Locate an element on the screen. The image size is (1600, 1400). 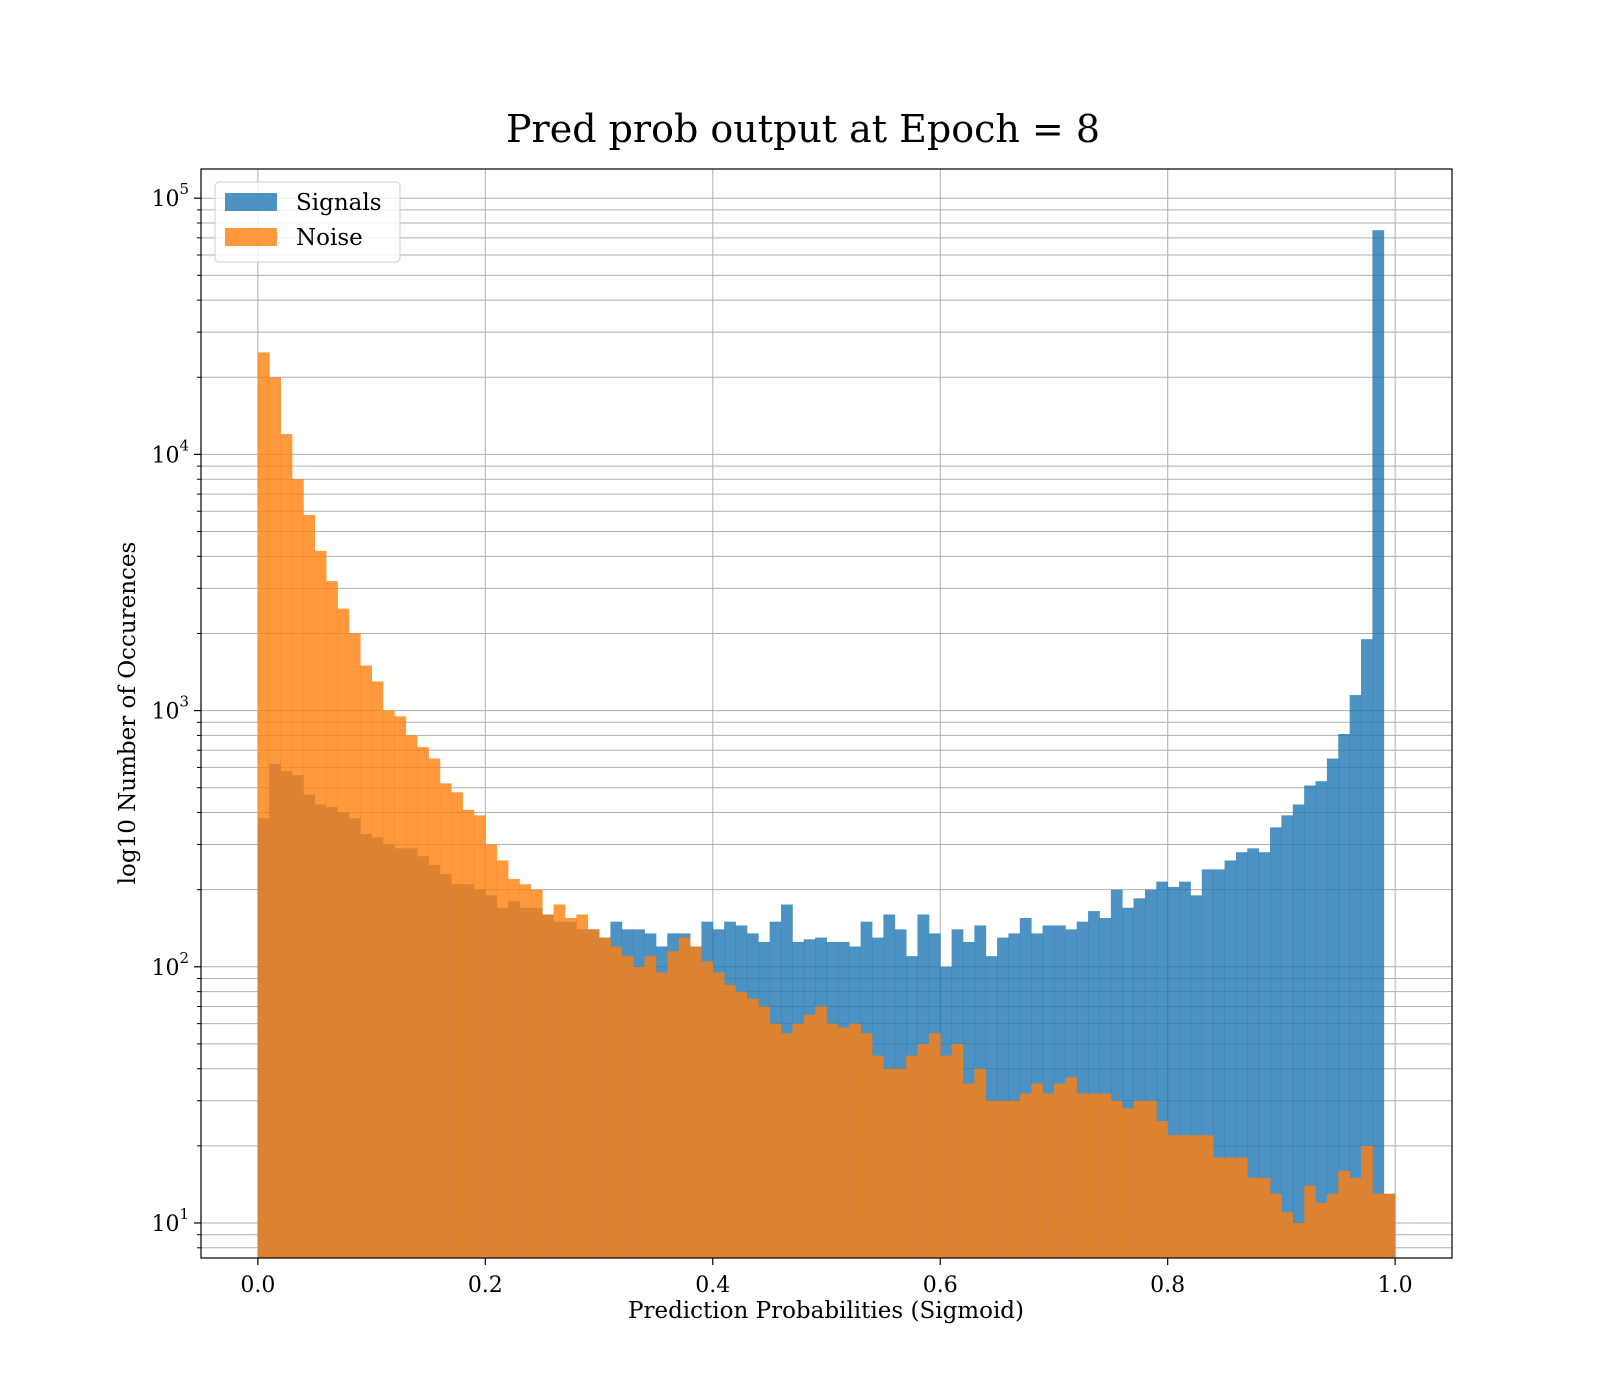
y-tick-label: 10² is located at coordinates (170, 965).